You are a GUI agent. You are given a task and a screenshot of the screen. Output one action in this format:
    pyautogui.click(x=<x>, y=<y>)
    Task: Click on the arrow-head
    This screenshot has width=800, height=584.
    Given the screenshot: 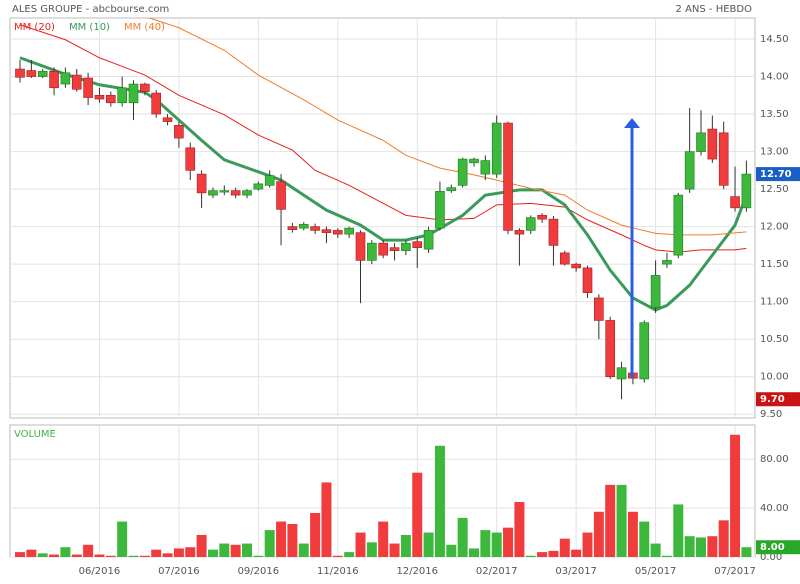 What is the action you would take?
    pyautogui.click(x=632, y=123)
    